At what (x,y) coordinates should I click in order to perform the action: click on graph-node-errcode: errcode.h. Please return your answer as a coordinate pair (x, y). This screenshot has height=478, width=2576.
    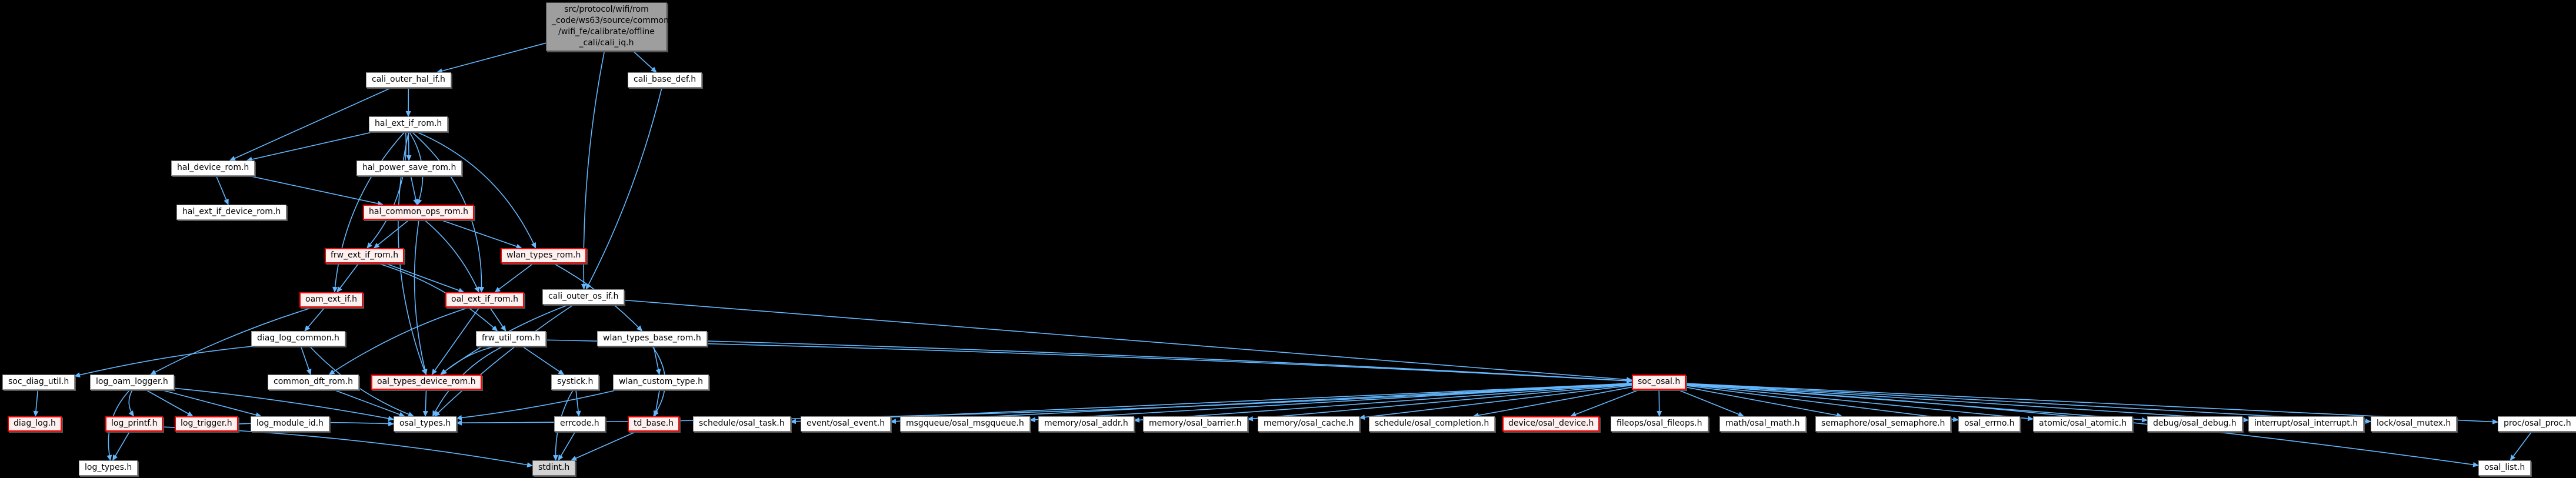
    Looking at the image, I should click on (579, 424).